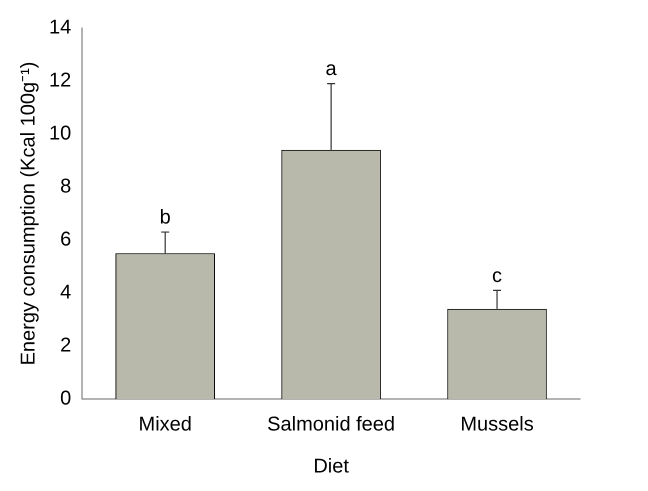 The height and width of the screenshot is (491, 648). What do you see at coordinates (66, 187) in the screenshot?
I see `y-tick-label: 8` at bounding box center [66, 187].